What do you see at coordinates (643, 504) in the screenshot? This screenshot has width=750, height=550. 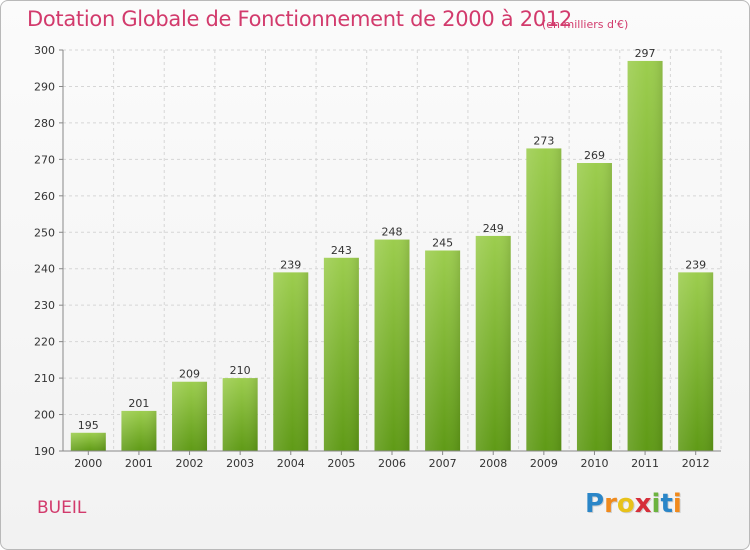 I see `logo-letter: x` at bounding box center [643, 504].